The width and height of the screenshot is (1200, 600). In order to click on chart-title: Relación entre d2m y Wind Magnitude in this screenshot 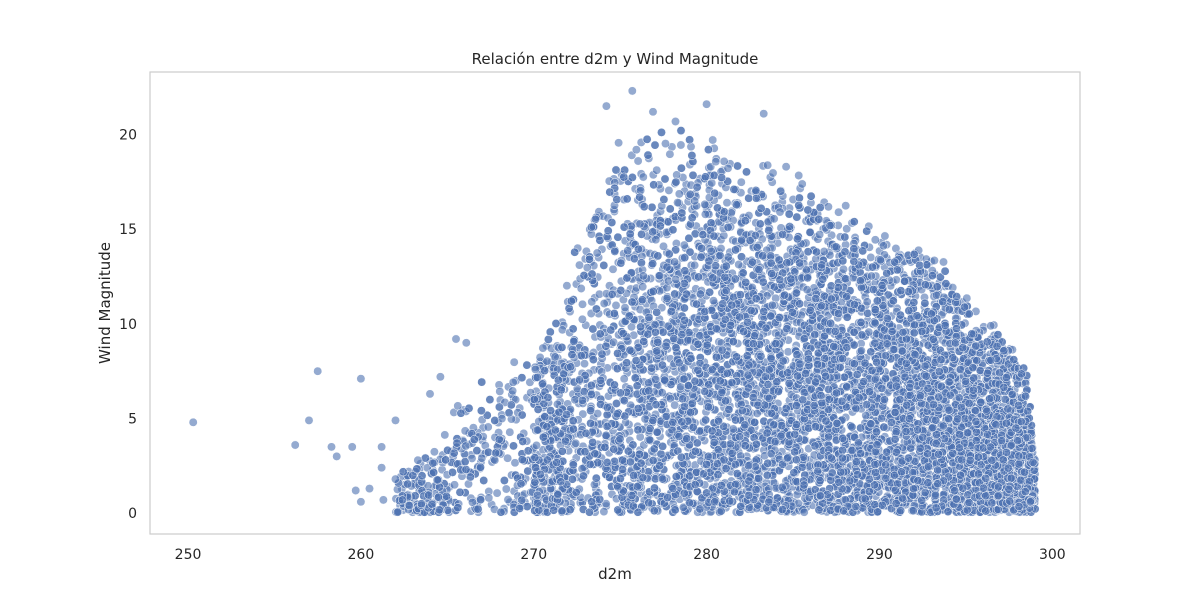, I will do `click(615, 59)`.